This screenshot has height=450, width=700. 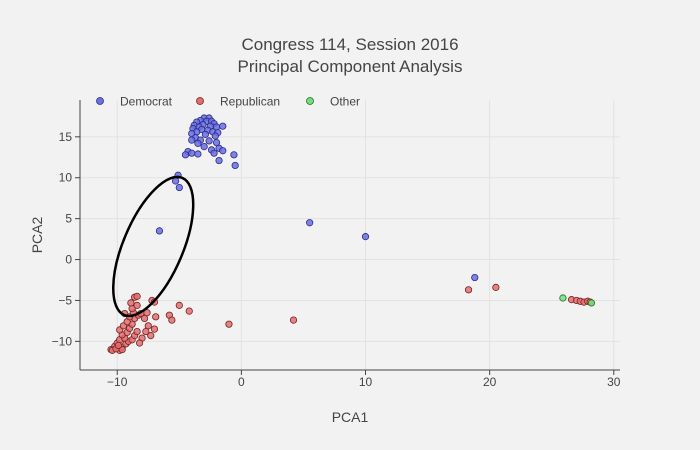 What do you see at coordinates (146, 102) in the screenshot?
I see `legend-label-democrat: Democrat` at bounding box center [146, 102].